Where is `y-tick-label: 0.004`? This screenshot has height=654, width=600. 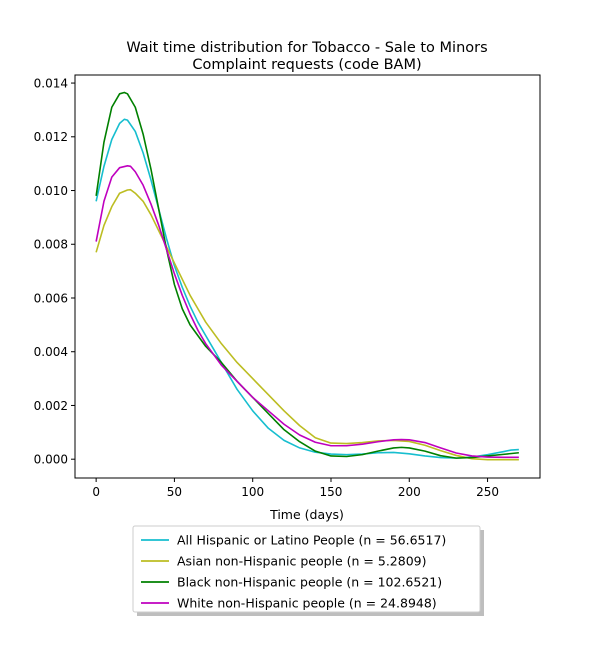 y-tick-label: 0.004 is located at coordinates (51, 352).